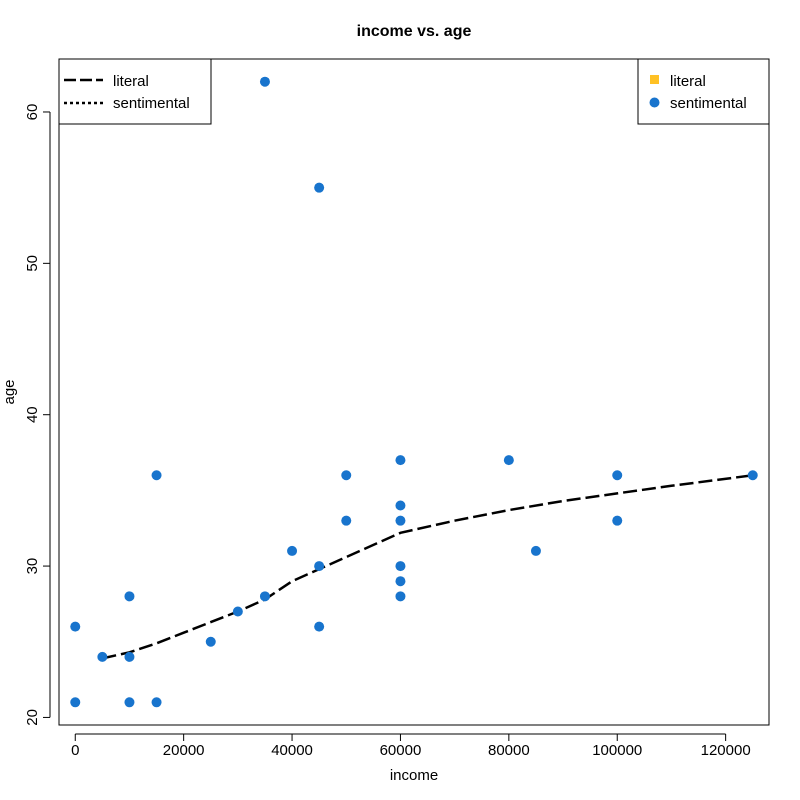 This screenshot has width=800, height=800. I want to click on x-tick-label: 0, so click(75, 750).